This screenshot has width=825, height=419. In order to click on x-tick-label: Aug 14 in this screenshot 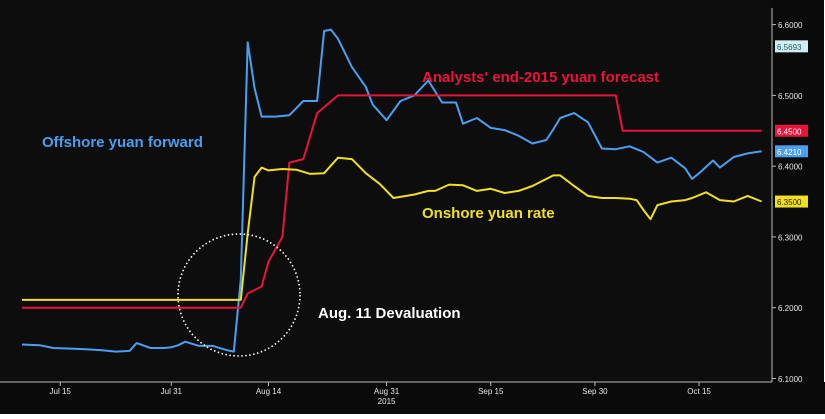, I will do `click(269, 391)`.